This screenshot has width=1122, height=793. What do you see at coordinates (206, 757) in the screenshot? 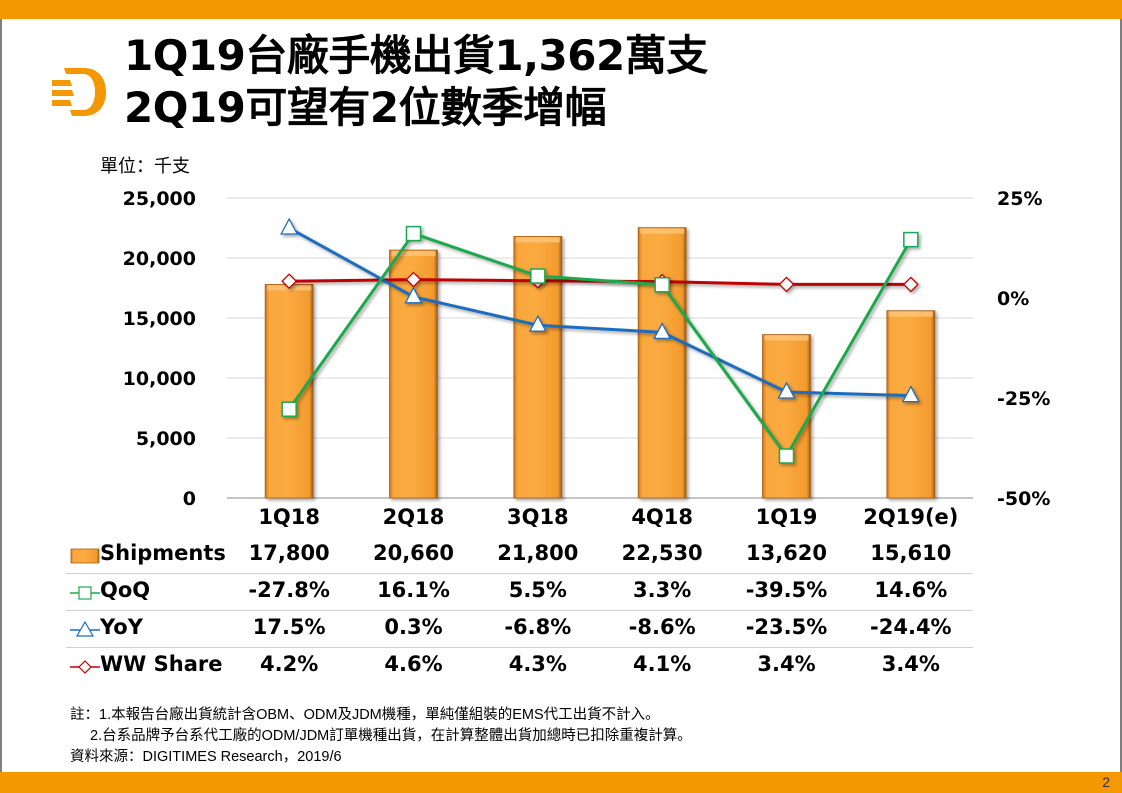
I see `source-note: 資料來源：DIGITIMES Research，2019/6` at bounding box center [206, 757].